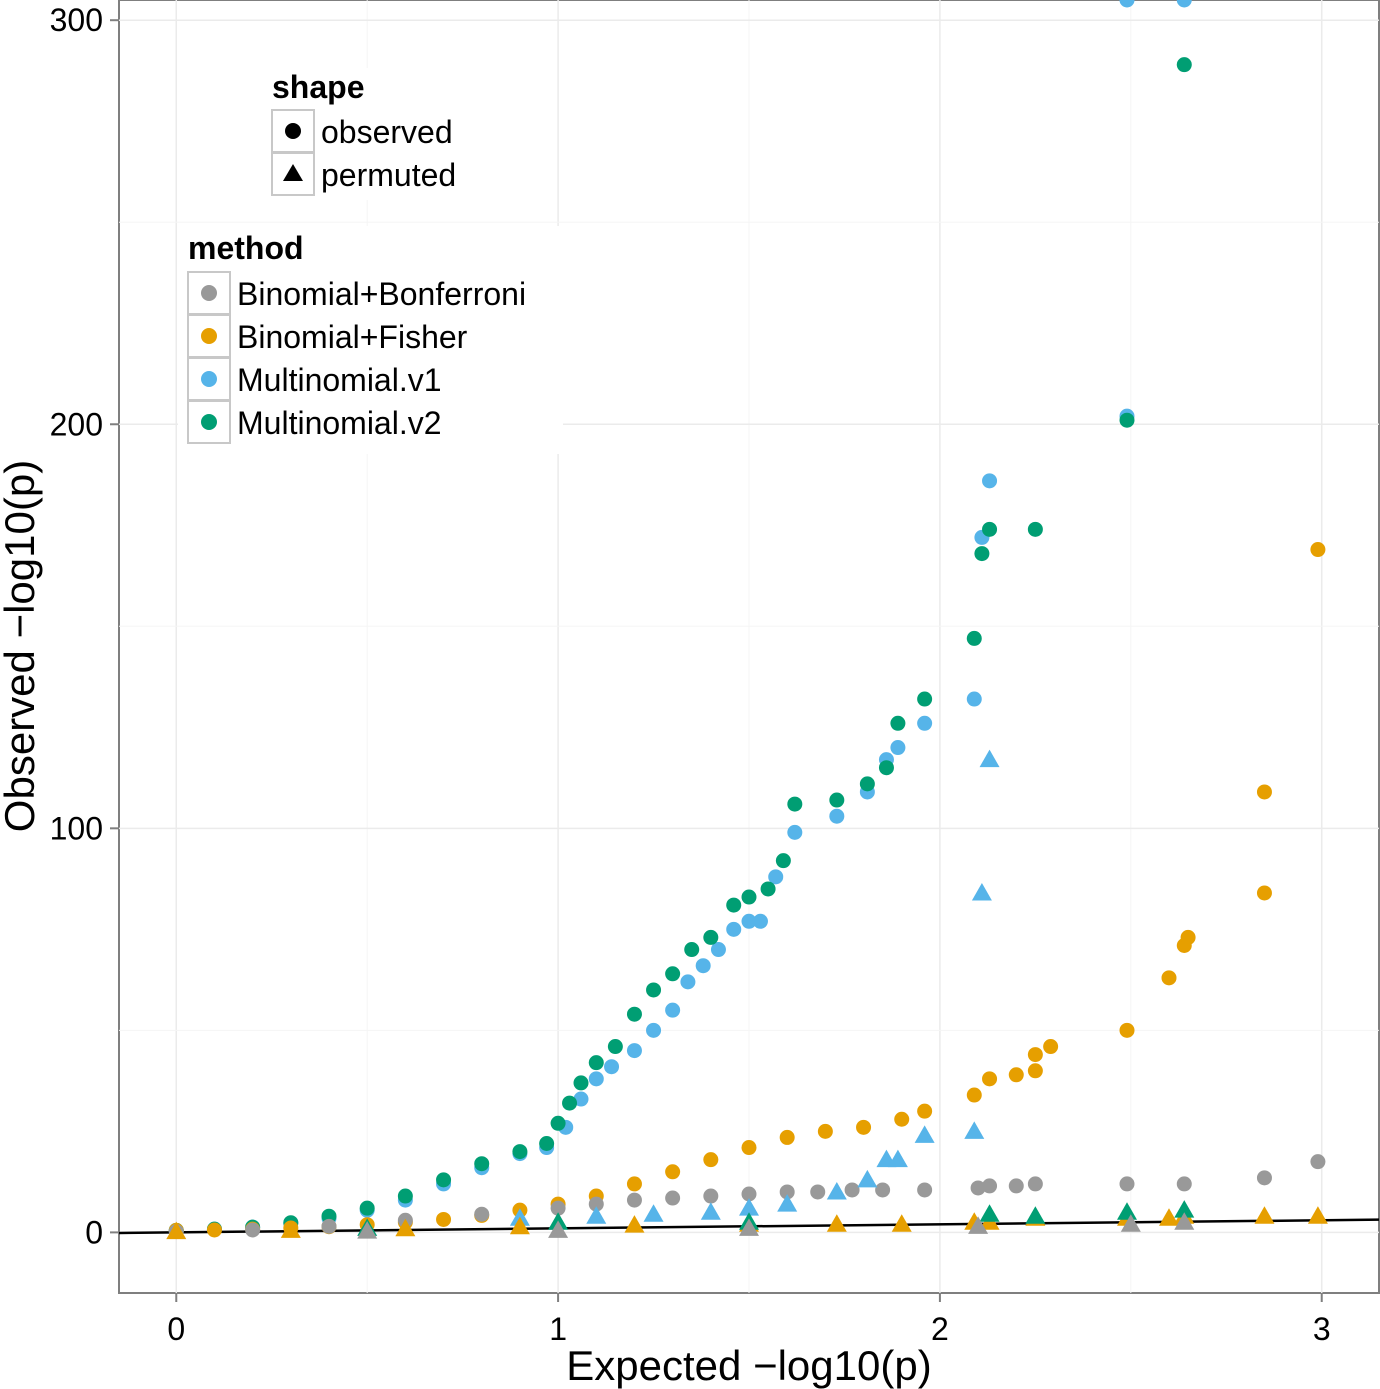  I want to click on x-axis-title: Expected −log10(p), so click(748, 1365).